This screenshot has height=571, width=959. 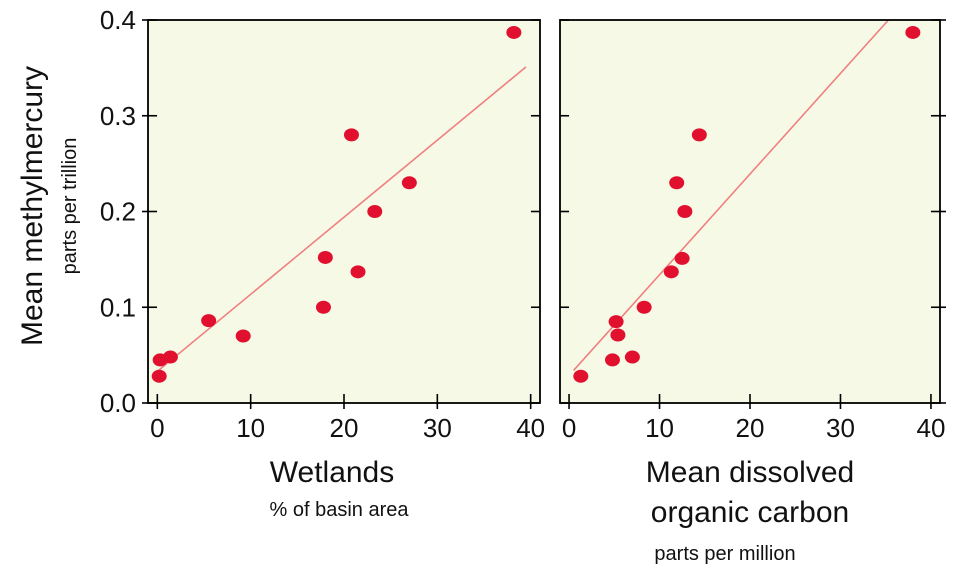 I want to click on carbon-x-axis-label-line: organic carbon, so click(x=750, y=512).